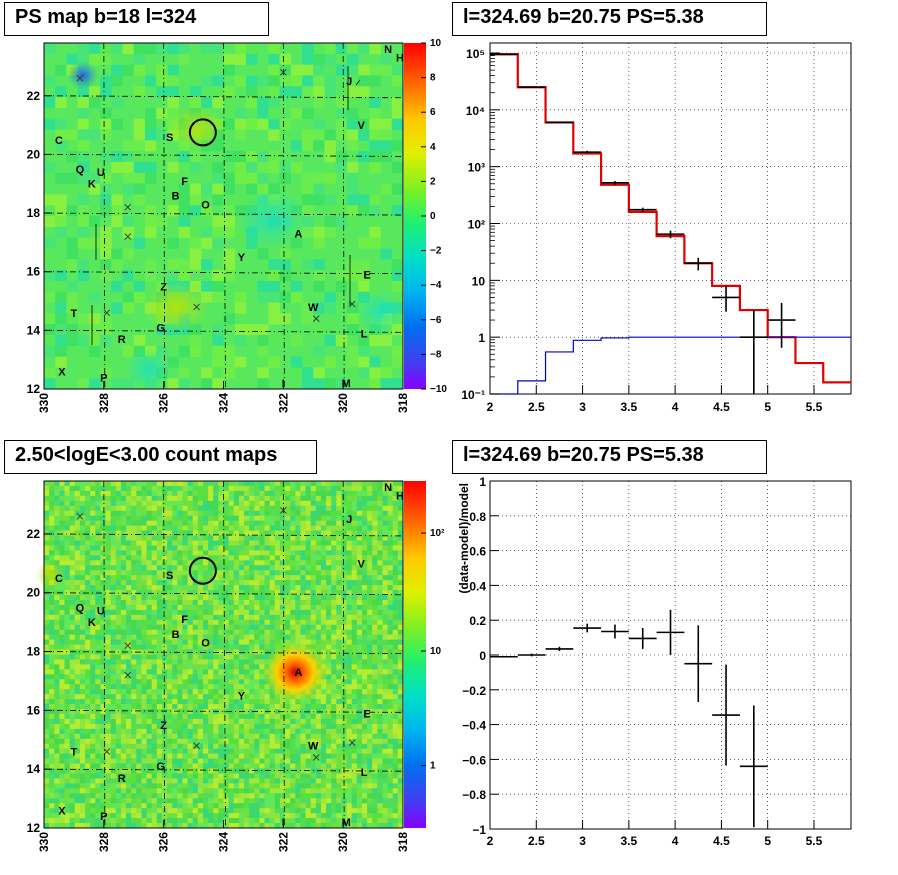 This screenshot has width=898, height=875. I want to click on y-tick-label: 18, so click(34, 213).